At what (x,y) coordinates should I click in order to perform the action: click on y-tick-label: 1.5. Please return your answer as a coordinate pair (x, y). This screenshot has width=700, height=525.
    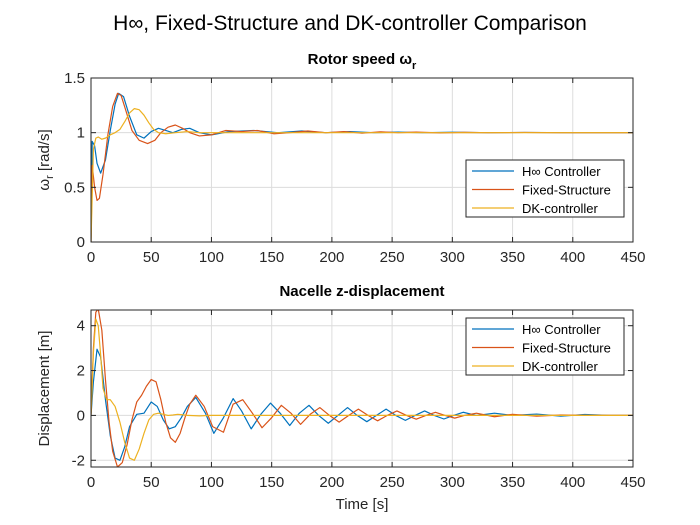
    Looking at the image, I should click on (74, 78).